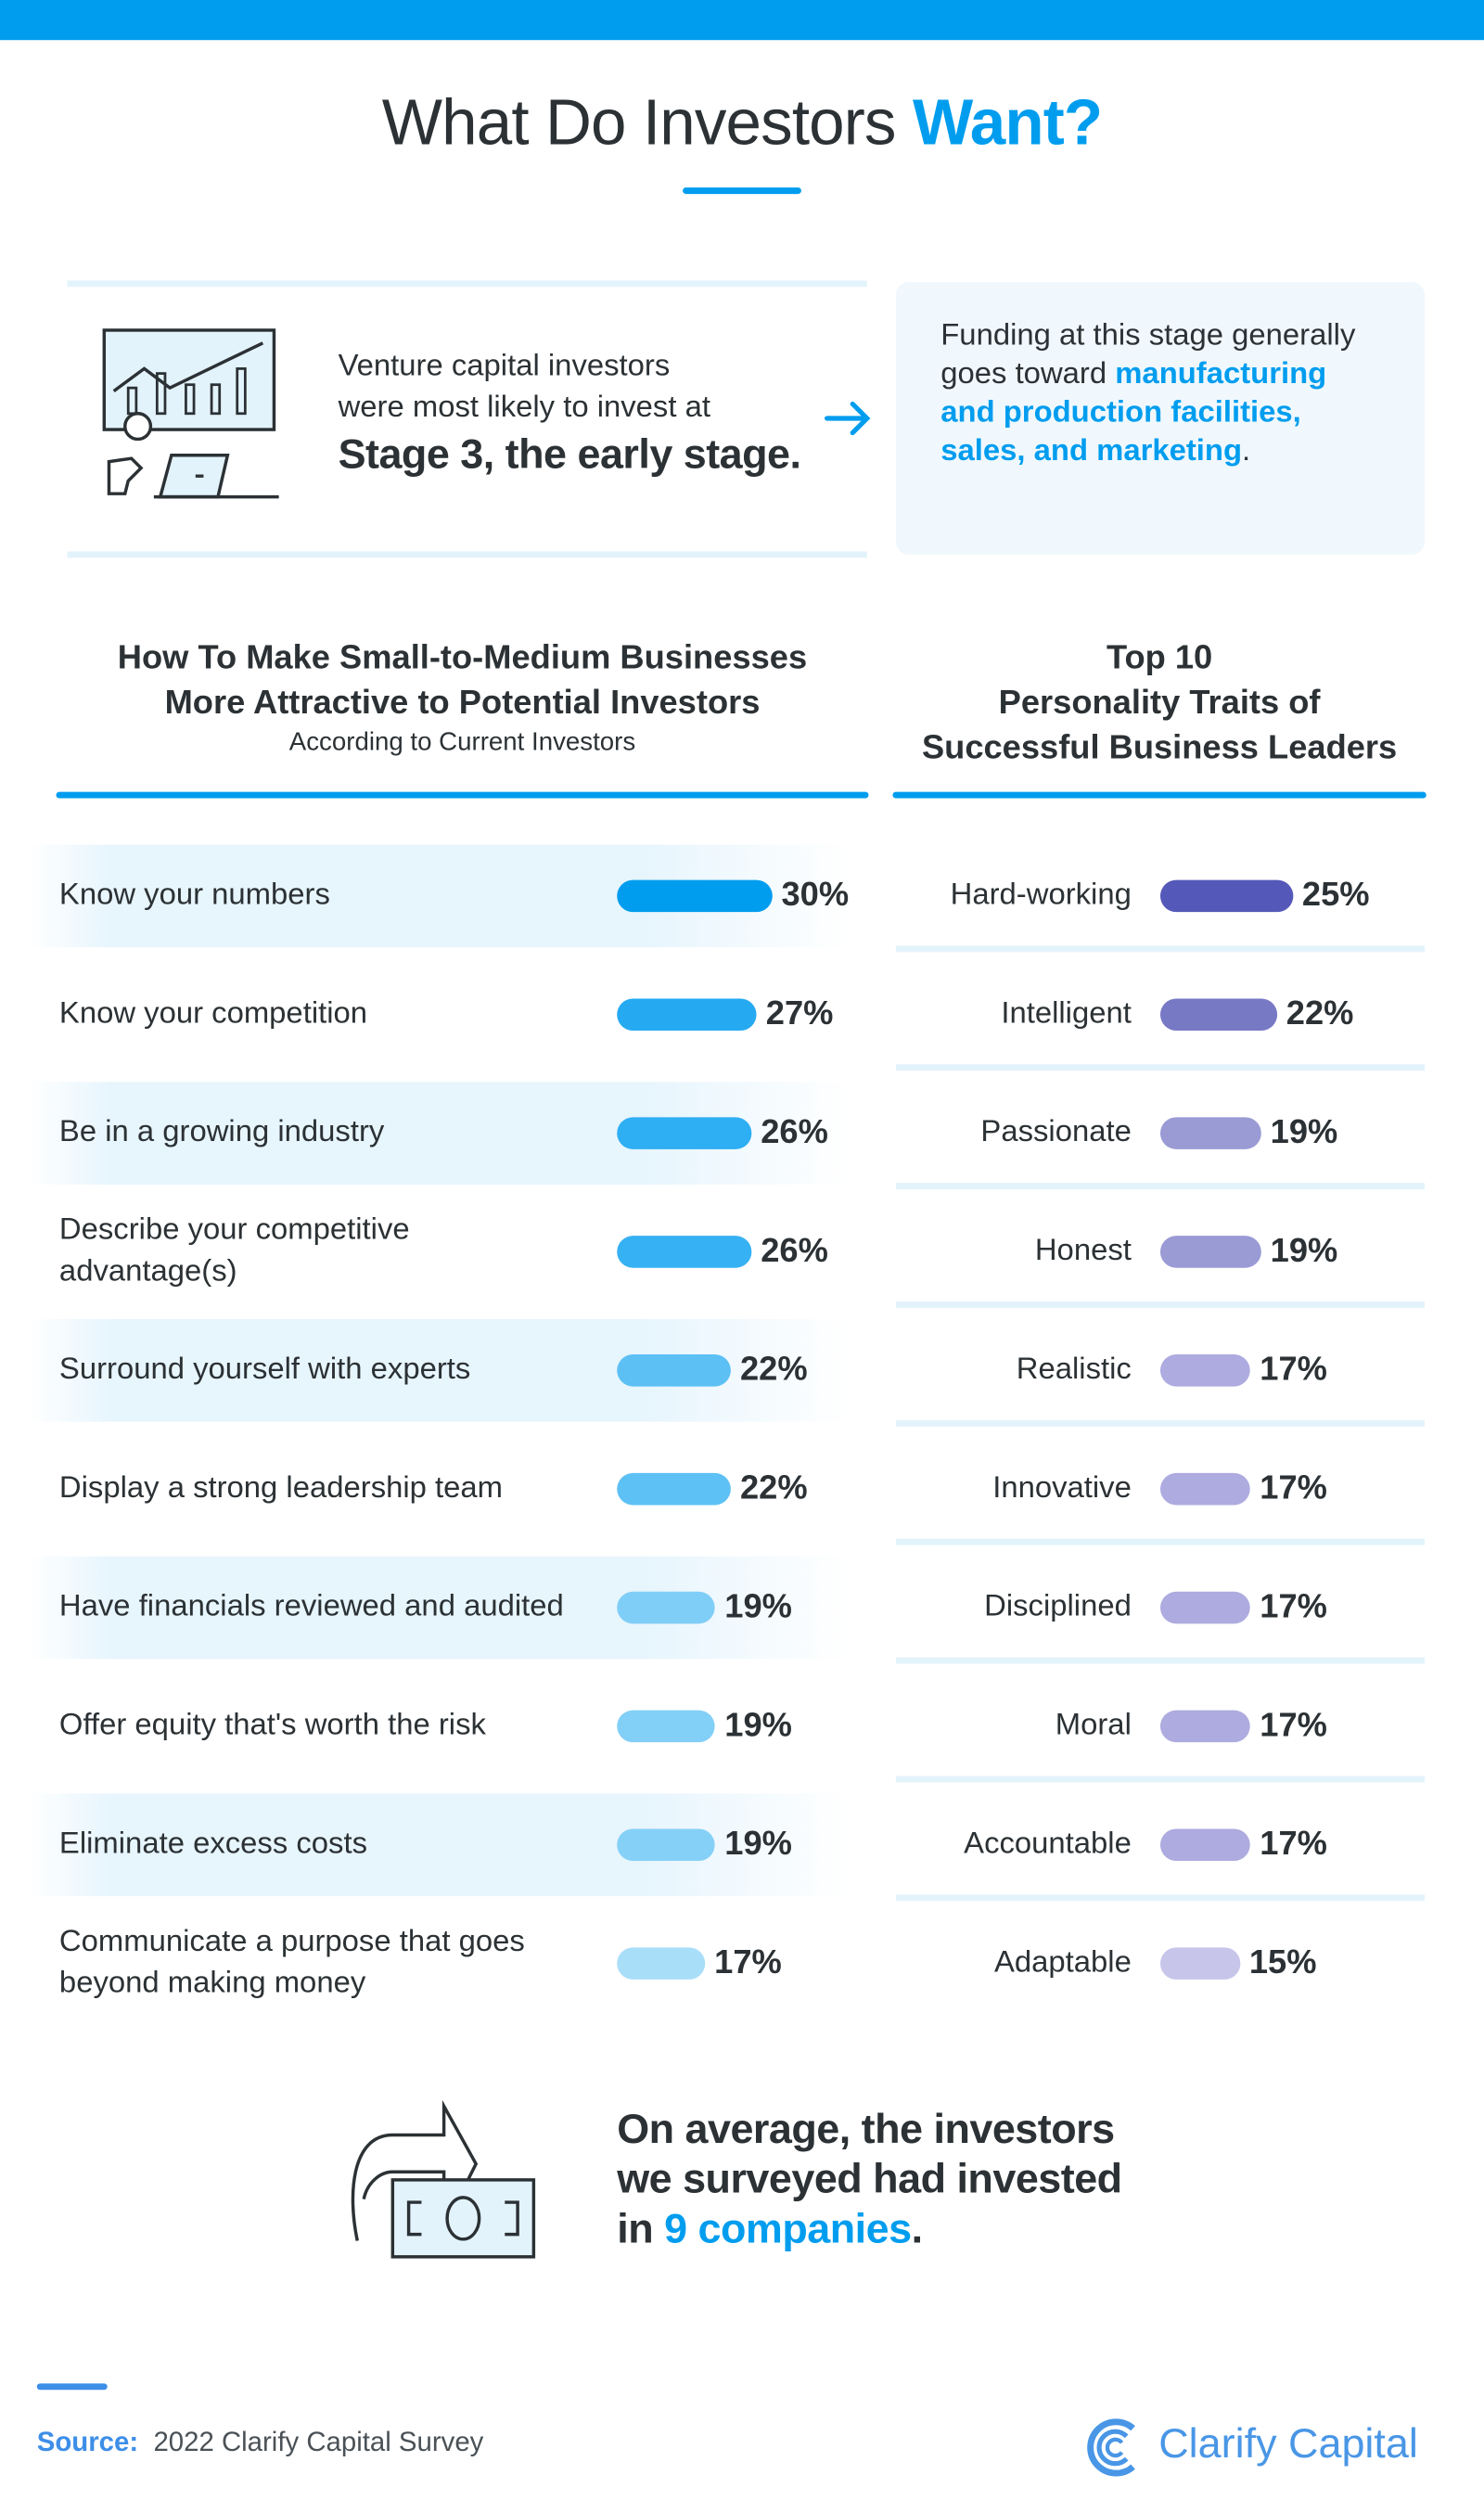 The image size is (1484, 2513). Describe the element at coordinates (439, 896) in the screenshot. I see `left-chart-row: Know your numbers 30%` at that location.